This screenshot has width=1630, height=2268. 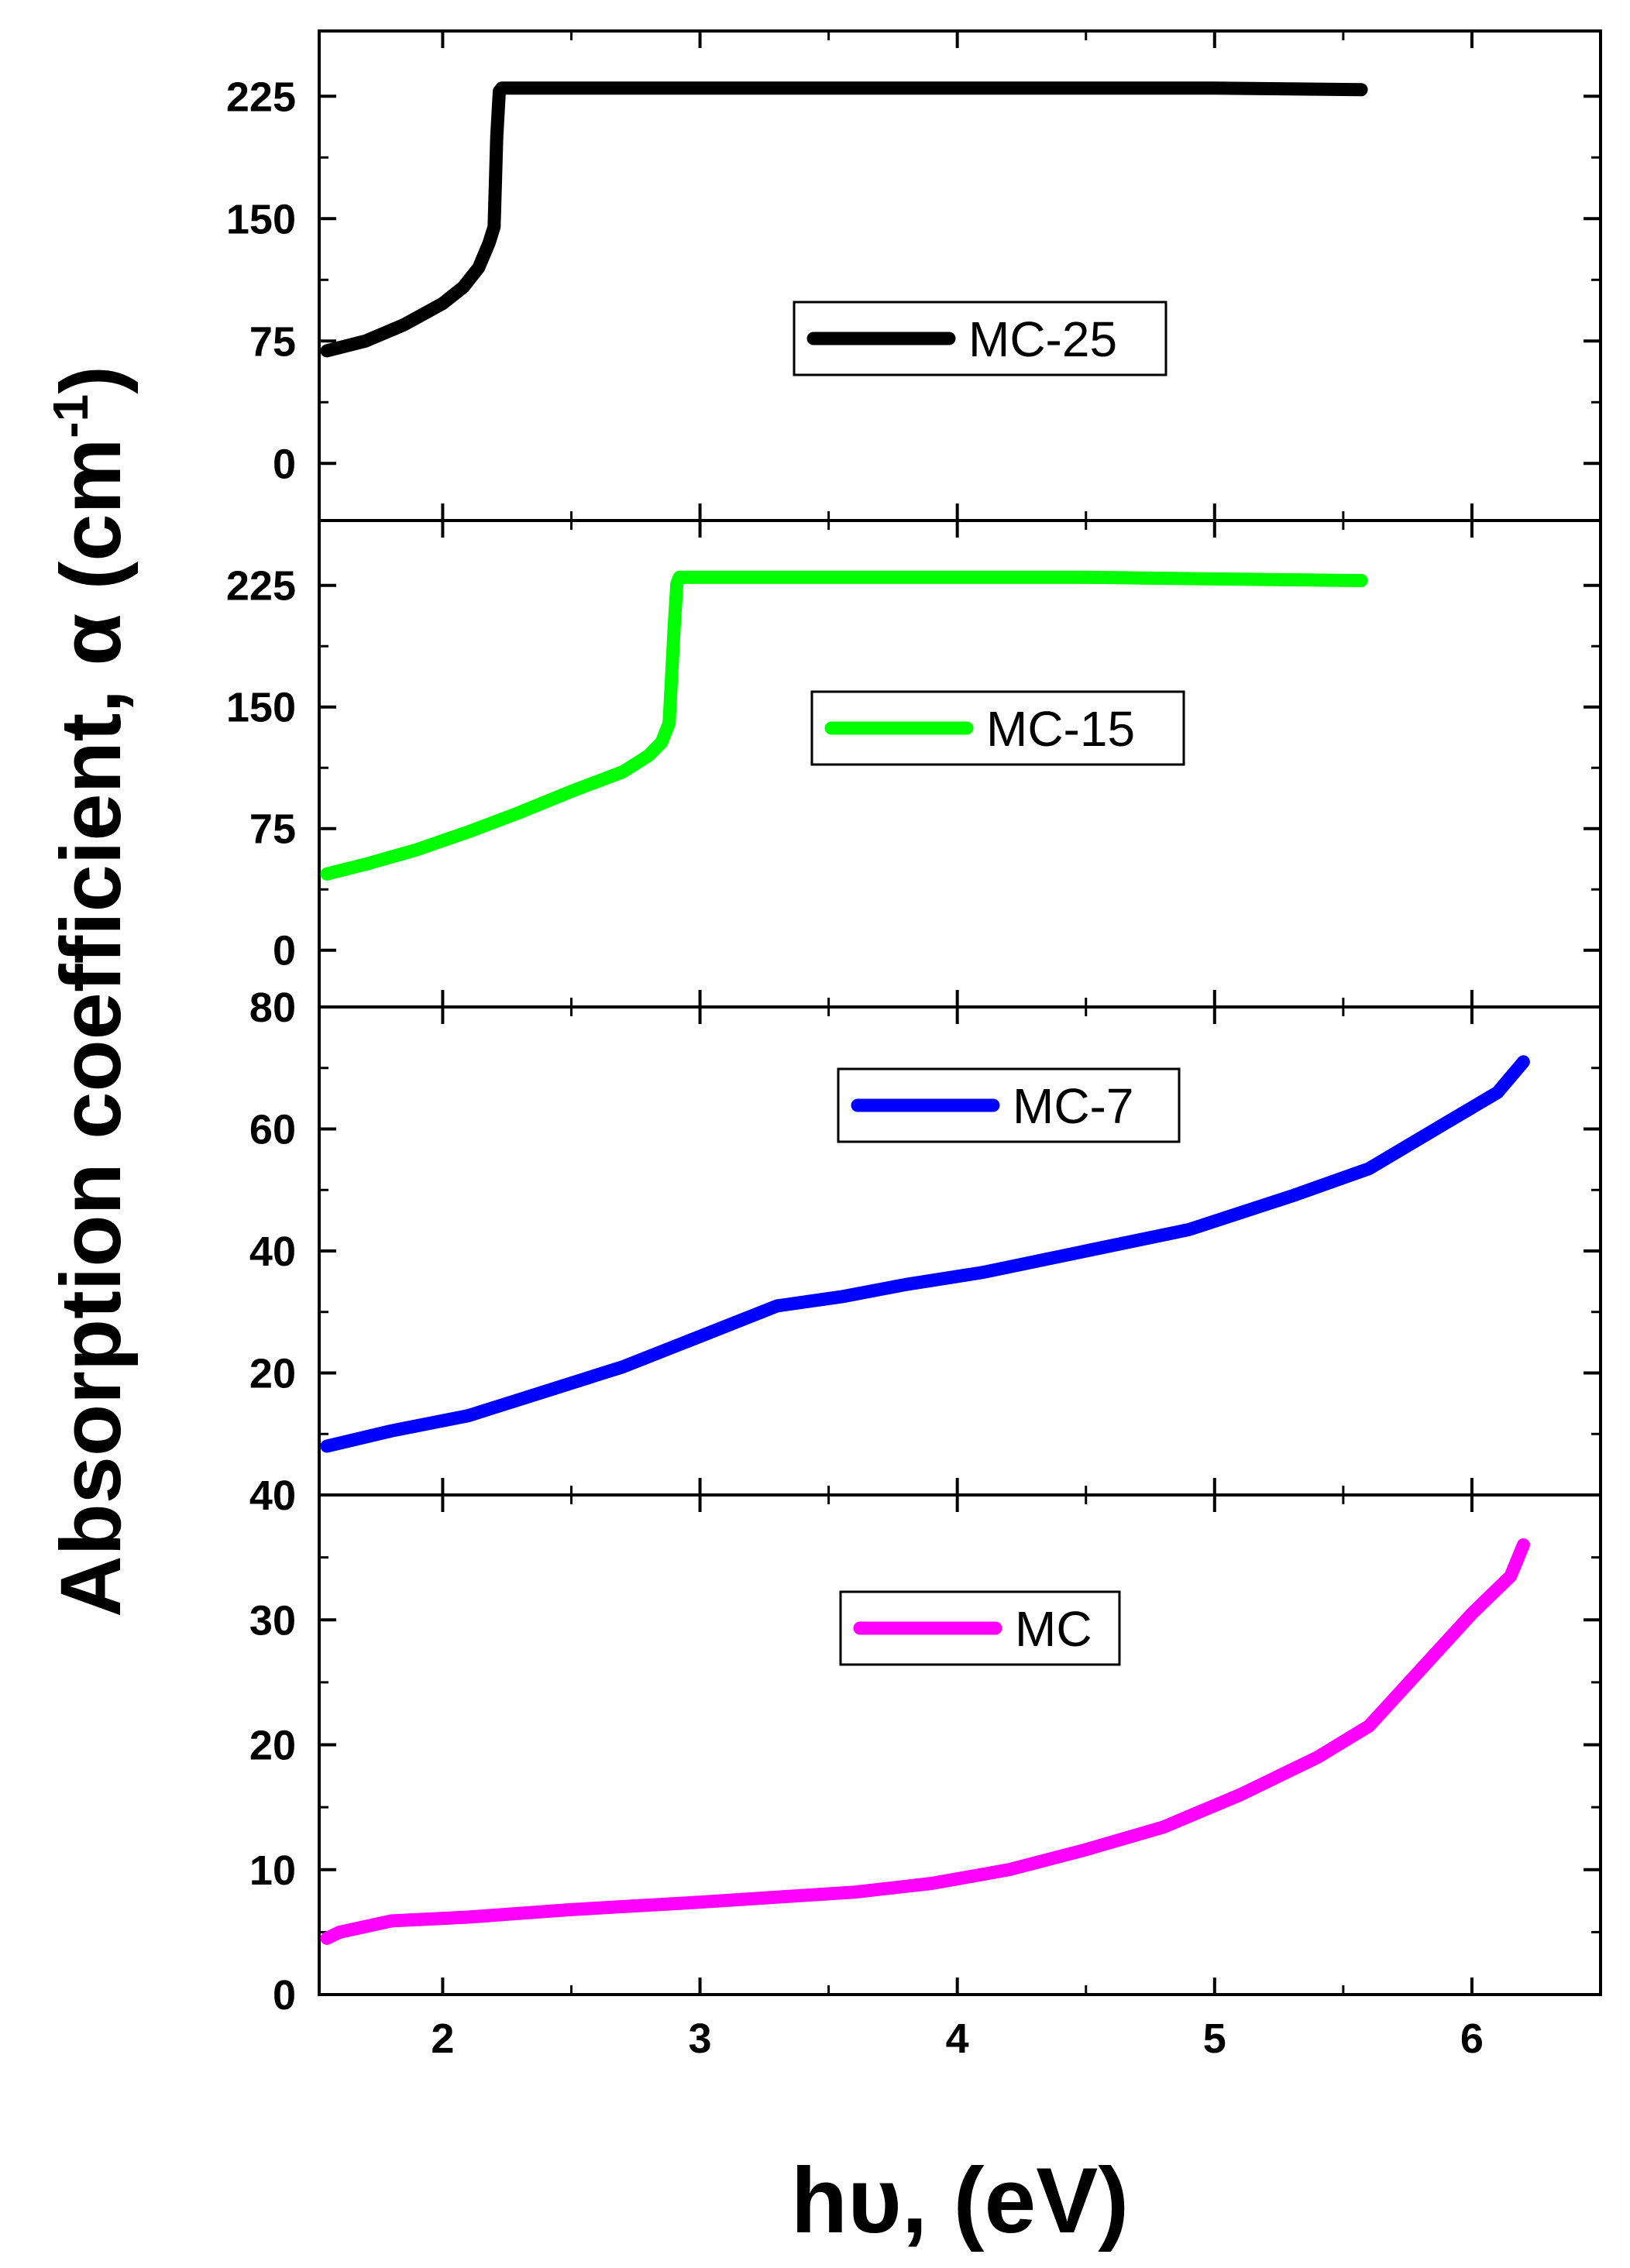 I want to click on legend-mc-7: MC-7, so click(x=1009, y=1105).